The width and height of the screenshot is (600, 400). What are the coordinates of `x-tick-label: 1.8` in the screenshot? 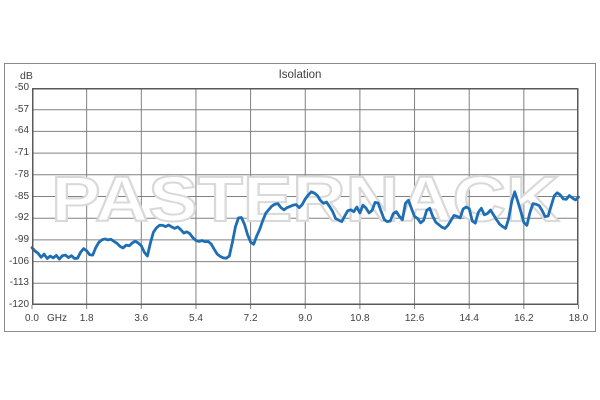 It's located at (86, 318).